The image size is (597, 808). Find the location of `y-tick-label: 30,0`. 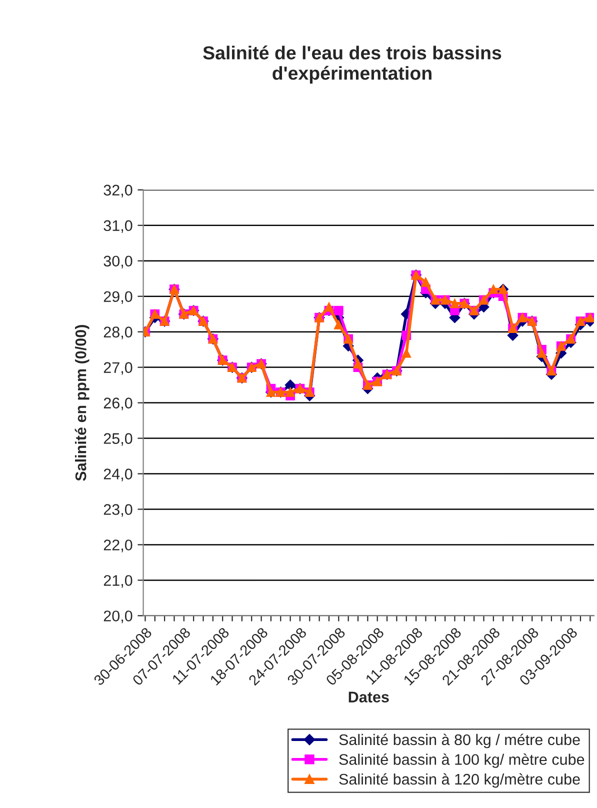

y-tick-label: 30,0 is located at coordinates (118, 262).